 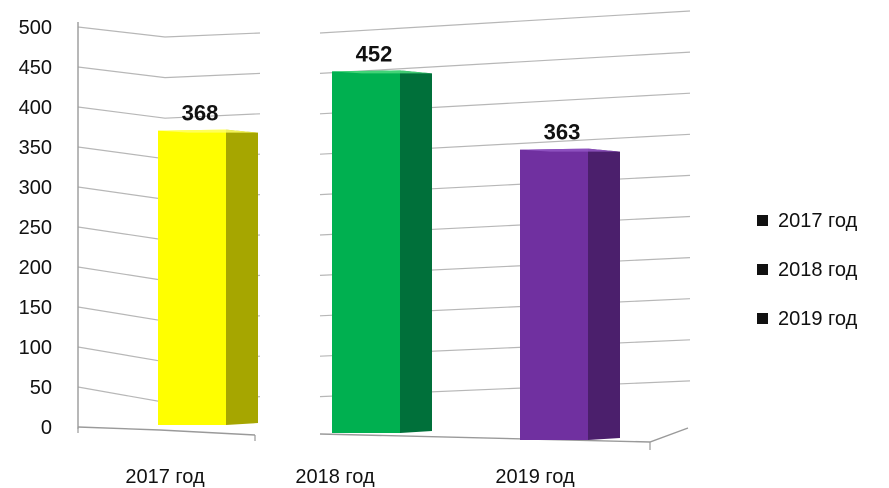 I want to click on y-tick-label: 0, so click(x=46, y=428).